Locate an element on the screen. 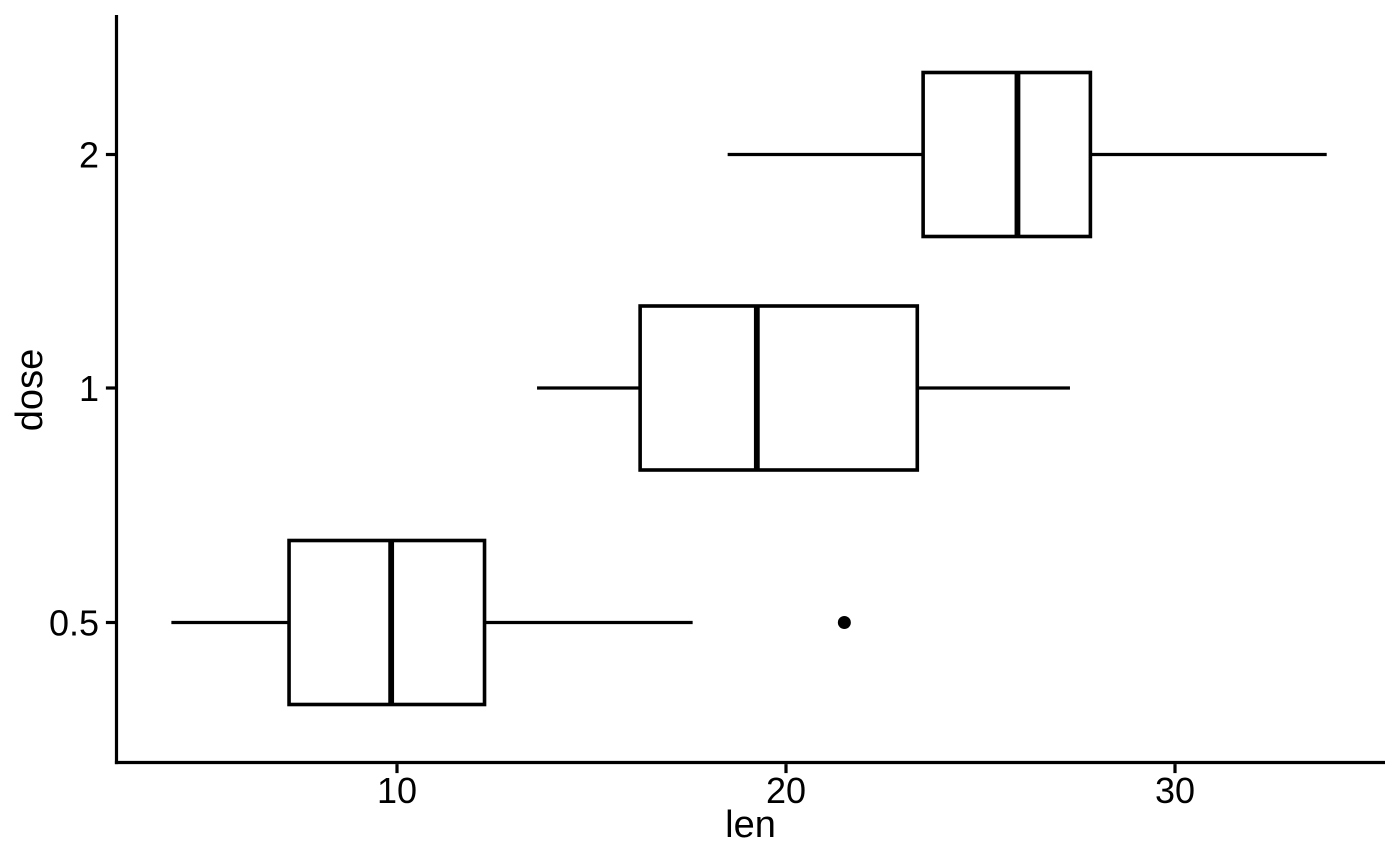 Image resolution: width=1400 pixels, height=866 pixels. y-axis-title: dose is located at coordinates (30, 390).